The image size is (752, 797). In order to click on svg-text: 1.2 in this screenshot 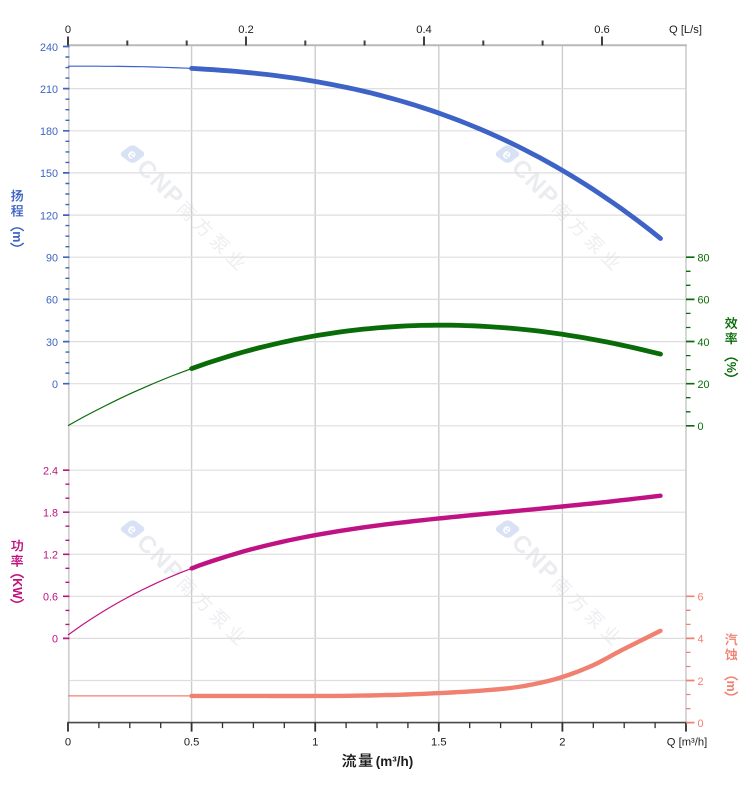, I will do `click(50, 556)`.